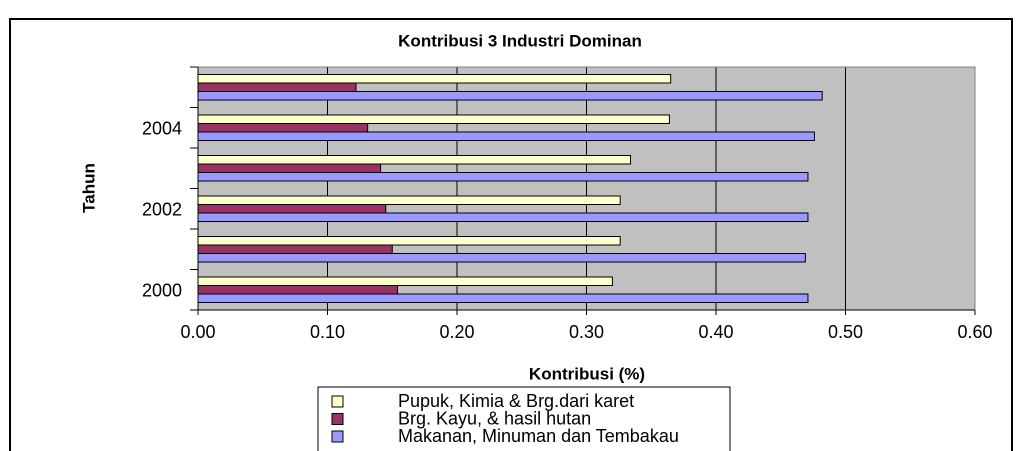  I want to click on y-axis-title: Tahun, so click(88, 188).